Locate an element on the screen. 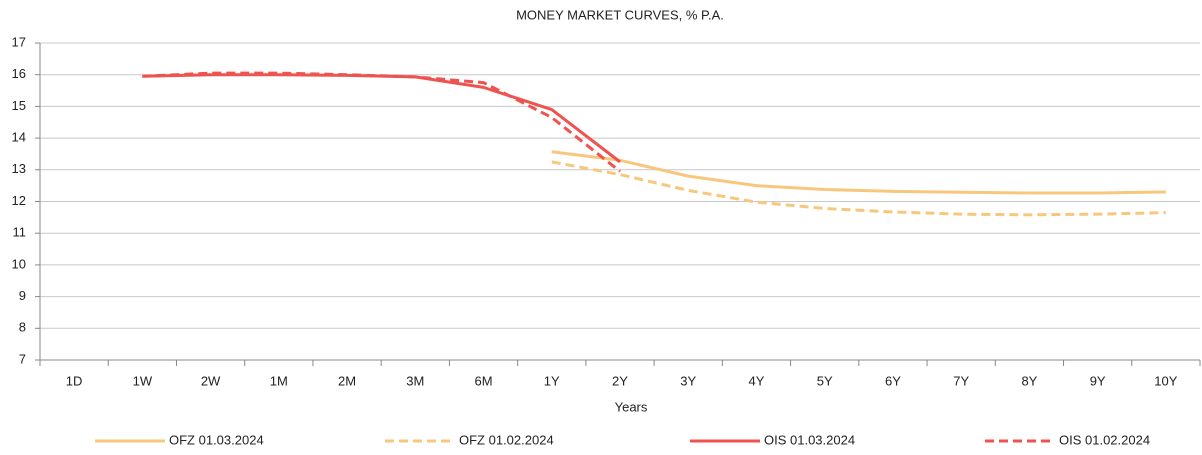 The width and height of the screenshot is (1202, 455). y-tick-label: 12 is located at coordinates (19, 200).